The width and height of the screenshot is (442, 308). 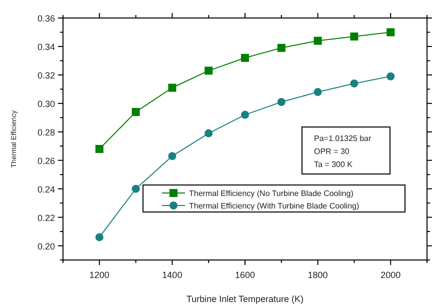 What do you see at coordinates (46, 246) in the screenshot?
I see `y-tick-label: 0.20` at bounding box center [46, 246].